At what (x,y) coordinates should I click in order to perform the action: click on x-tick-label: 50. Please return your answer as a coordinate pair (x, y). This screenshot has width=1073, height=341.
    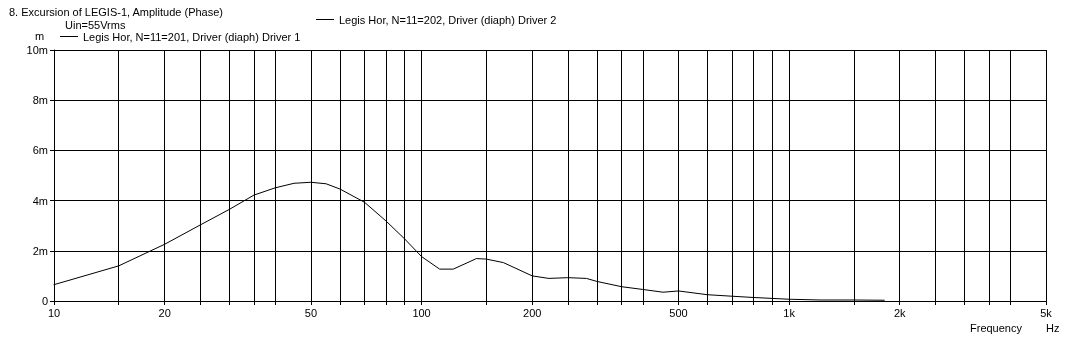
    Looking at the image, I should click on (311, 312).